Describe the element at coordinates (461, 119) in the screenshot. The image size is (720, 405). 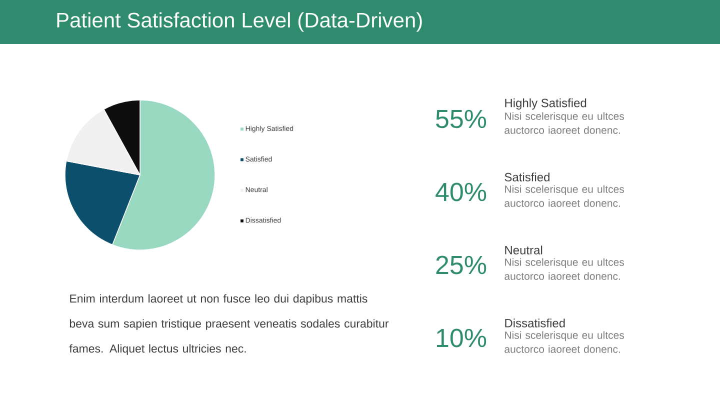
I see `text: 55%` at that location.